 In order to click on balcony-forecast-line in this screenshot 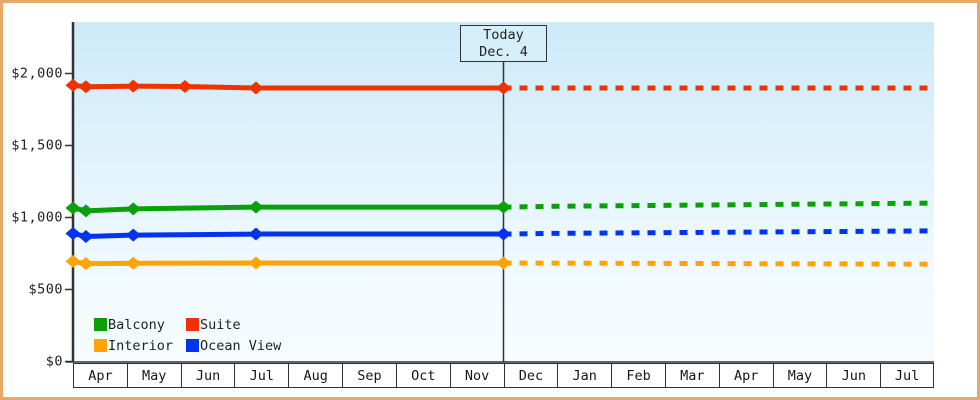, I will do `click(719, 205)`.